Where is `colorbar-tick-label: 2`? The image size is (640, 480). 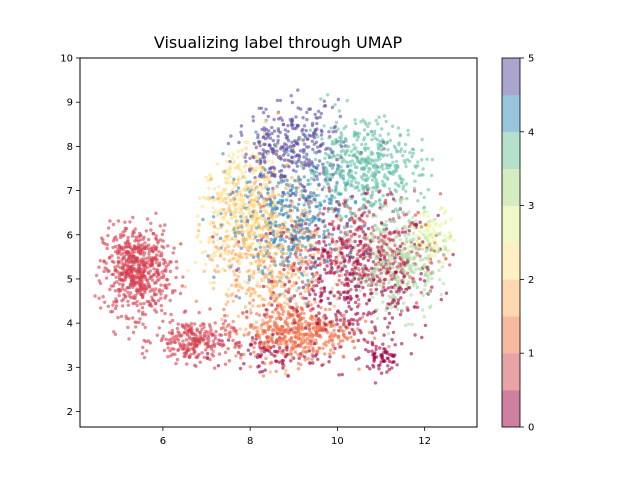 colorbar-tick-label: 2 is located at coordinates (531, 280).